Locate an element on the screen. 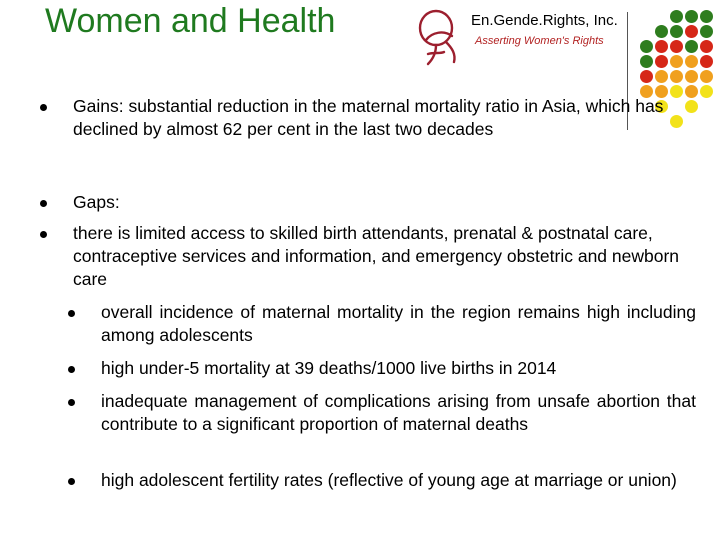  bullet-text: Gaps: is located at coordinates (96, 202).